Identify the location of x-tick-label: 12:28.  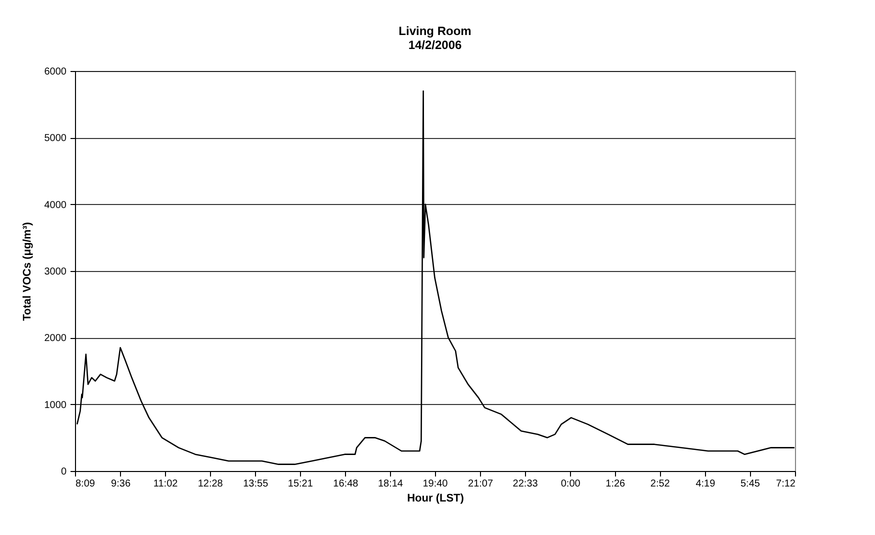
(211, 484).